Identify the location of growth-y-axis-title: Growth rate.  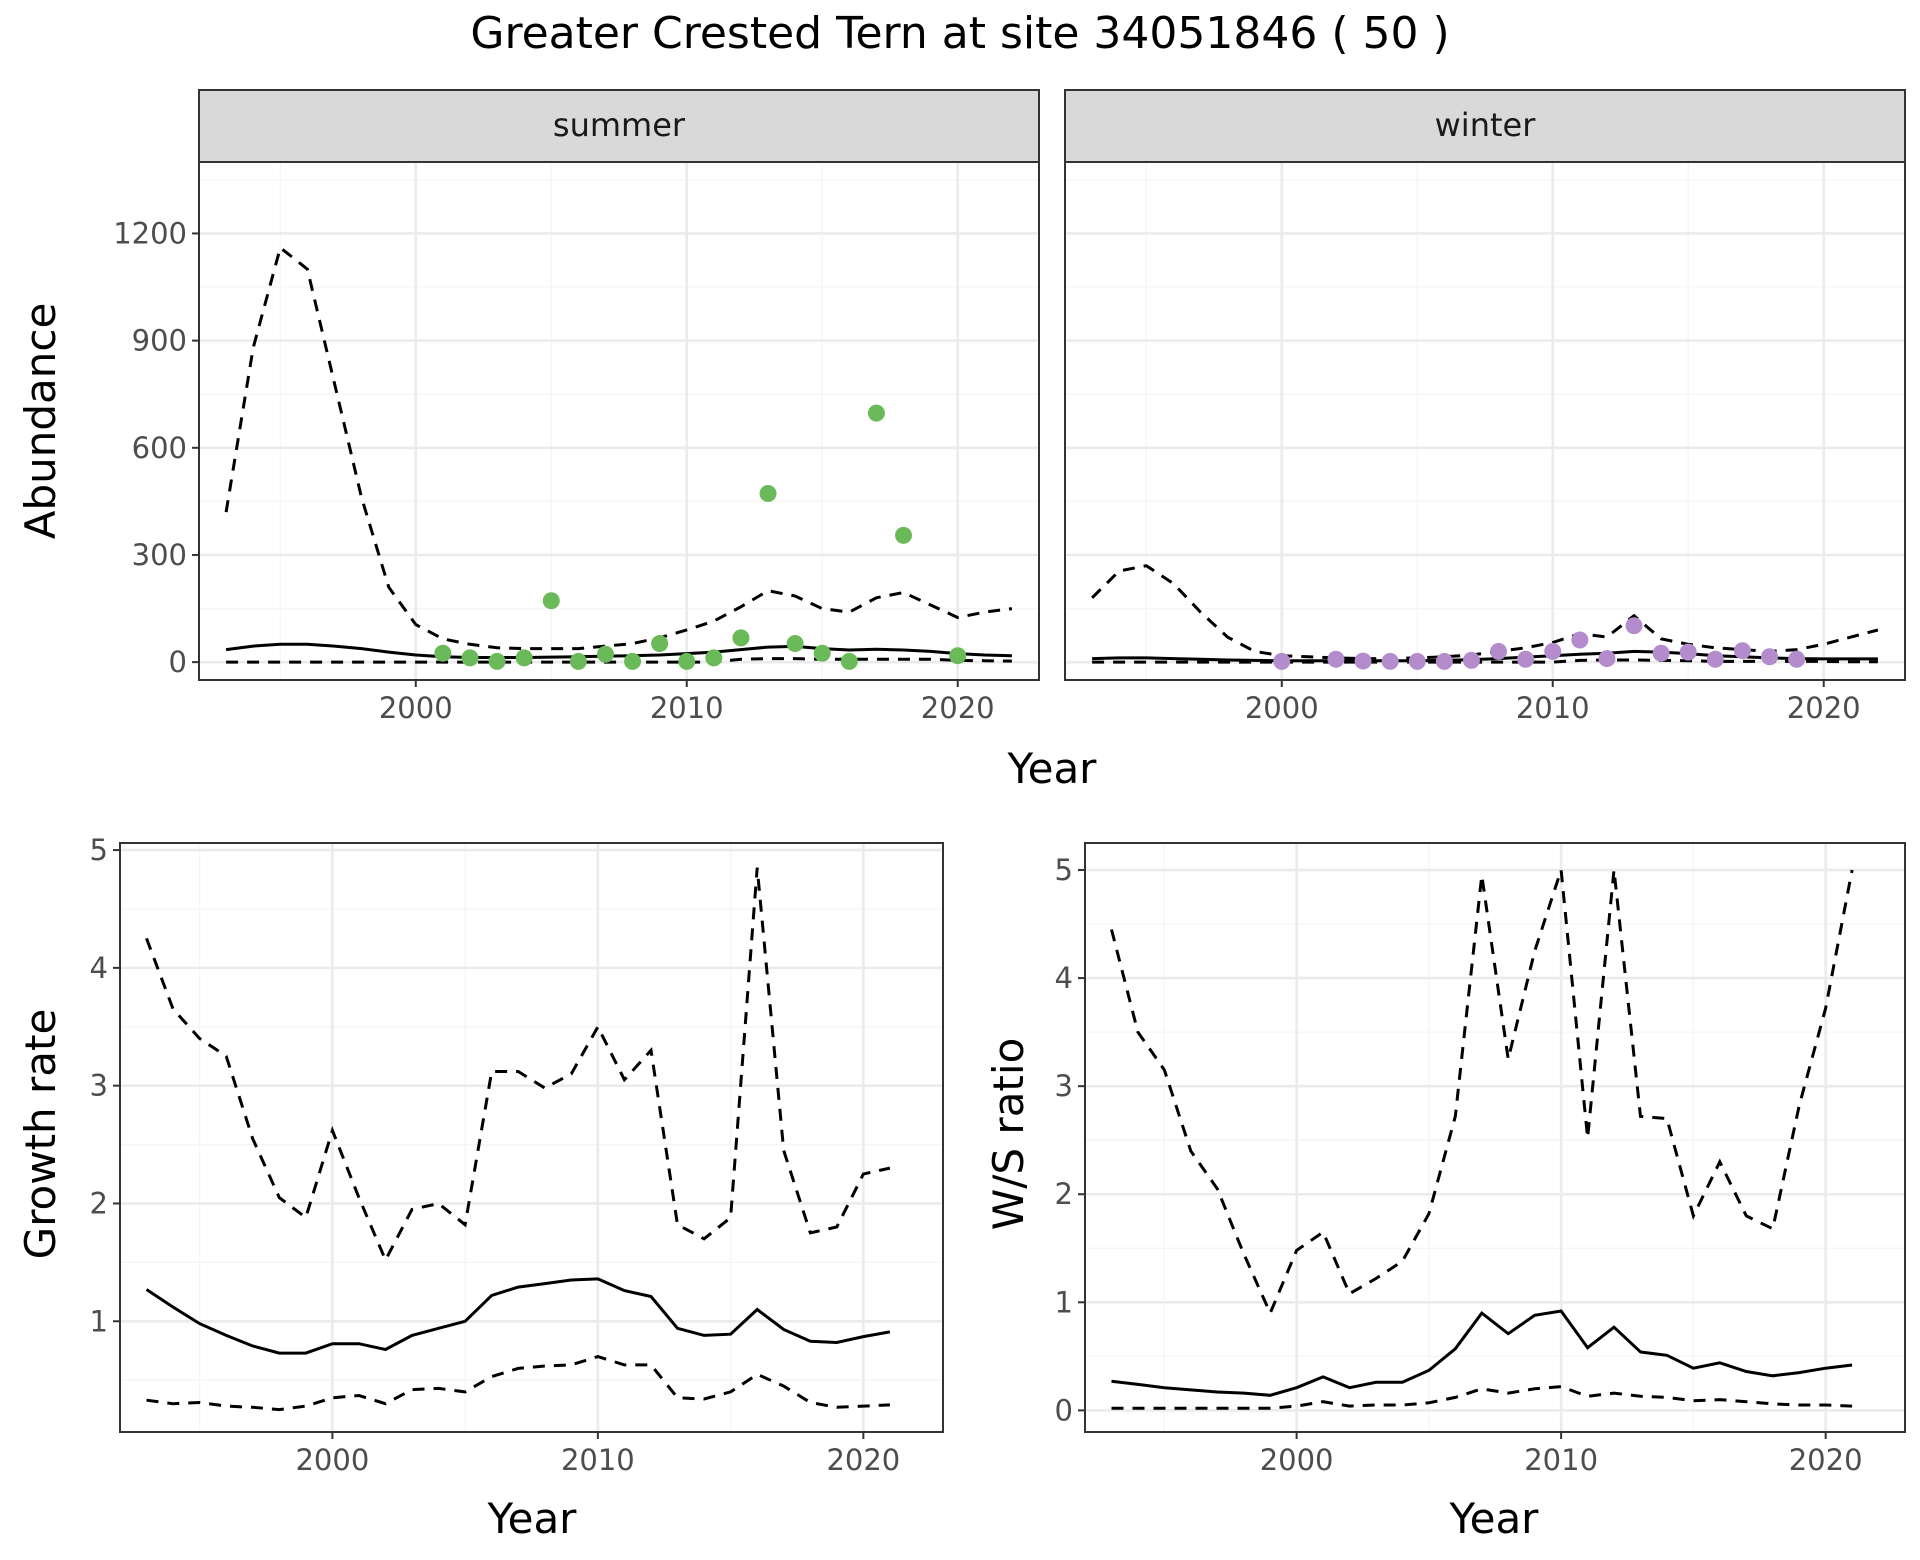
(40, 1134).